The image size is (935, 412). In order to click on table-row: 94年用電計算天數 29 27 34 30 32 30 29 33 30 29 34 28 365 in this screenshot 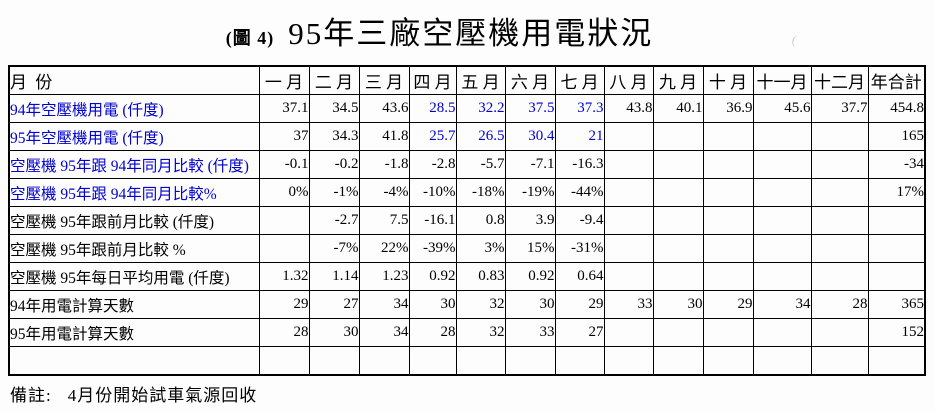, I will do `click(467, 304)`.